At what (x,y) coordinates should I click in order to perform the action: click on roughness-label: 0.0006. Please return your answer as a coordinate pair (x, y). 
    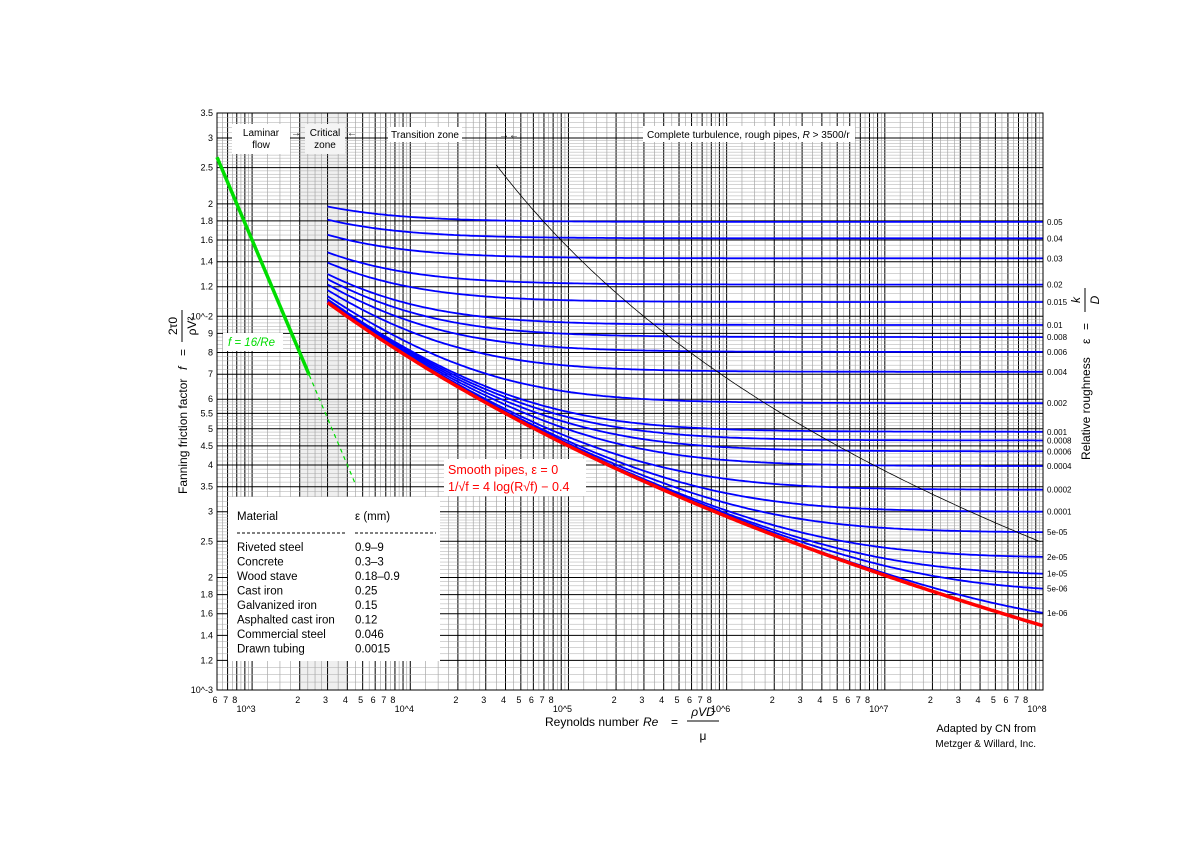
    Looking at the image, I should click on (1059, 451).